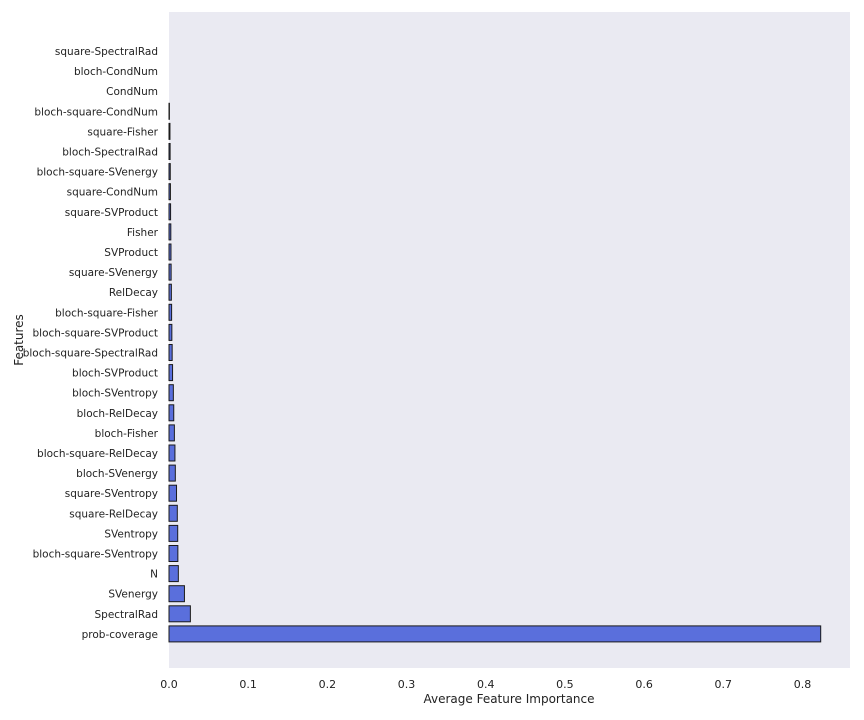 The image size is (864, 720). What do you see at coordinates (171, 433) in the screenshot?
I see `bar-bloch-Fisher` at bounding box center [171, 433].